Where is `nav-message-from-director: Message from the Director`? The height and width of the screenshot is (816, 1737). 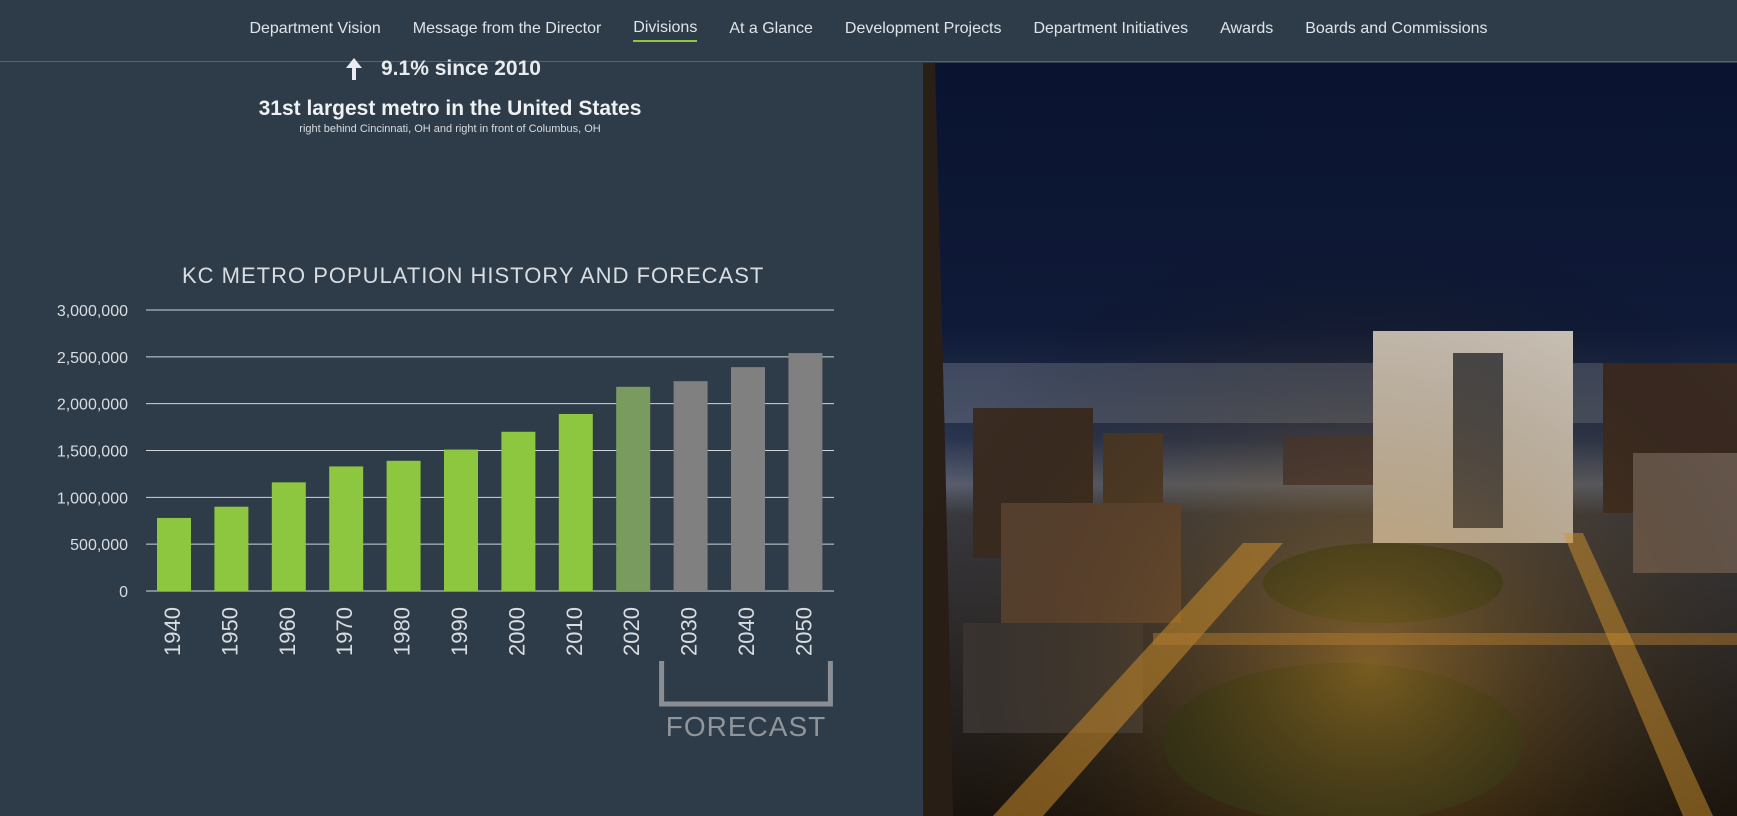 nav-message-from-director: Message from the Director is located at coordinates (507, 28).